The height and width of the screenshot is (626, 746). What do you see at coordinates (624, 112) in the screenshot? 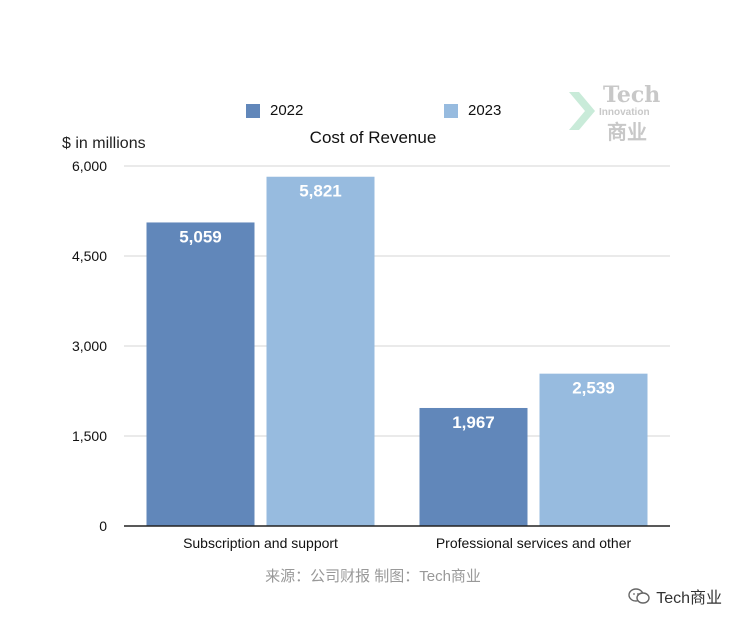
I see `watermark-text-innovation: Innovation` at bounding box center [624, 112].